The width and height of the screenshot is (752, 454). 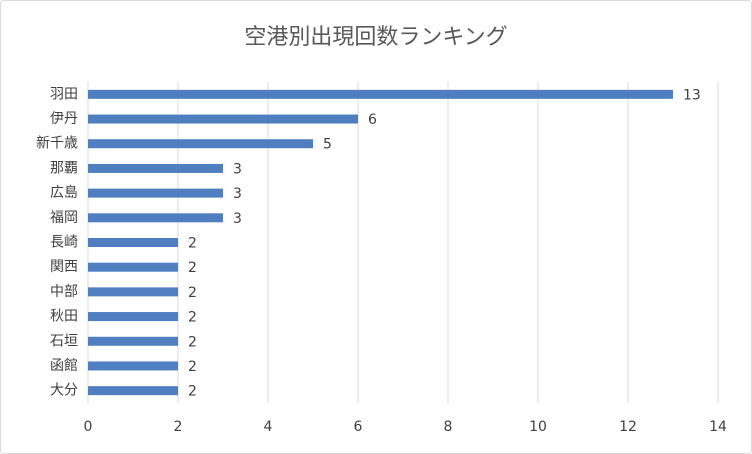 What do you see at coordinates (64, 94) in the screenshot?
I see `y-tick-label: 羽田` at bounding box center [64, 94].